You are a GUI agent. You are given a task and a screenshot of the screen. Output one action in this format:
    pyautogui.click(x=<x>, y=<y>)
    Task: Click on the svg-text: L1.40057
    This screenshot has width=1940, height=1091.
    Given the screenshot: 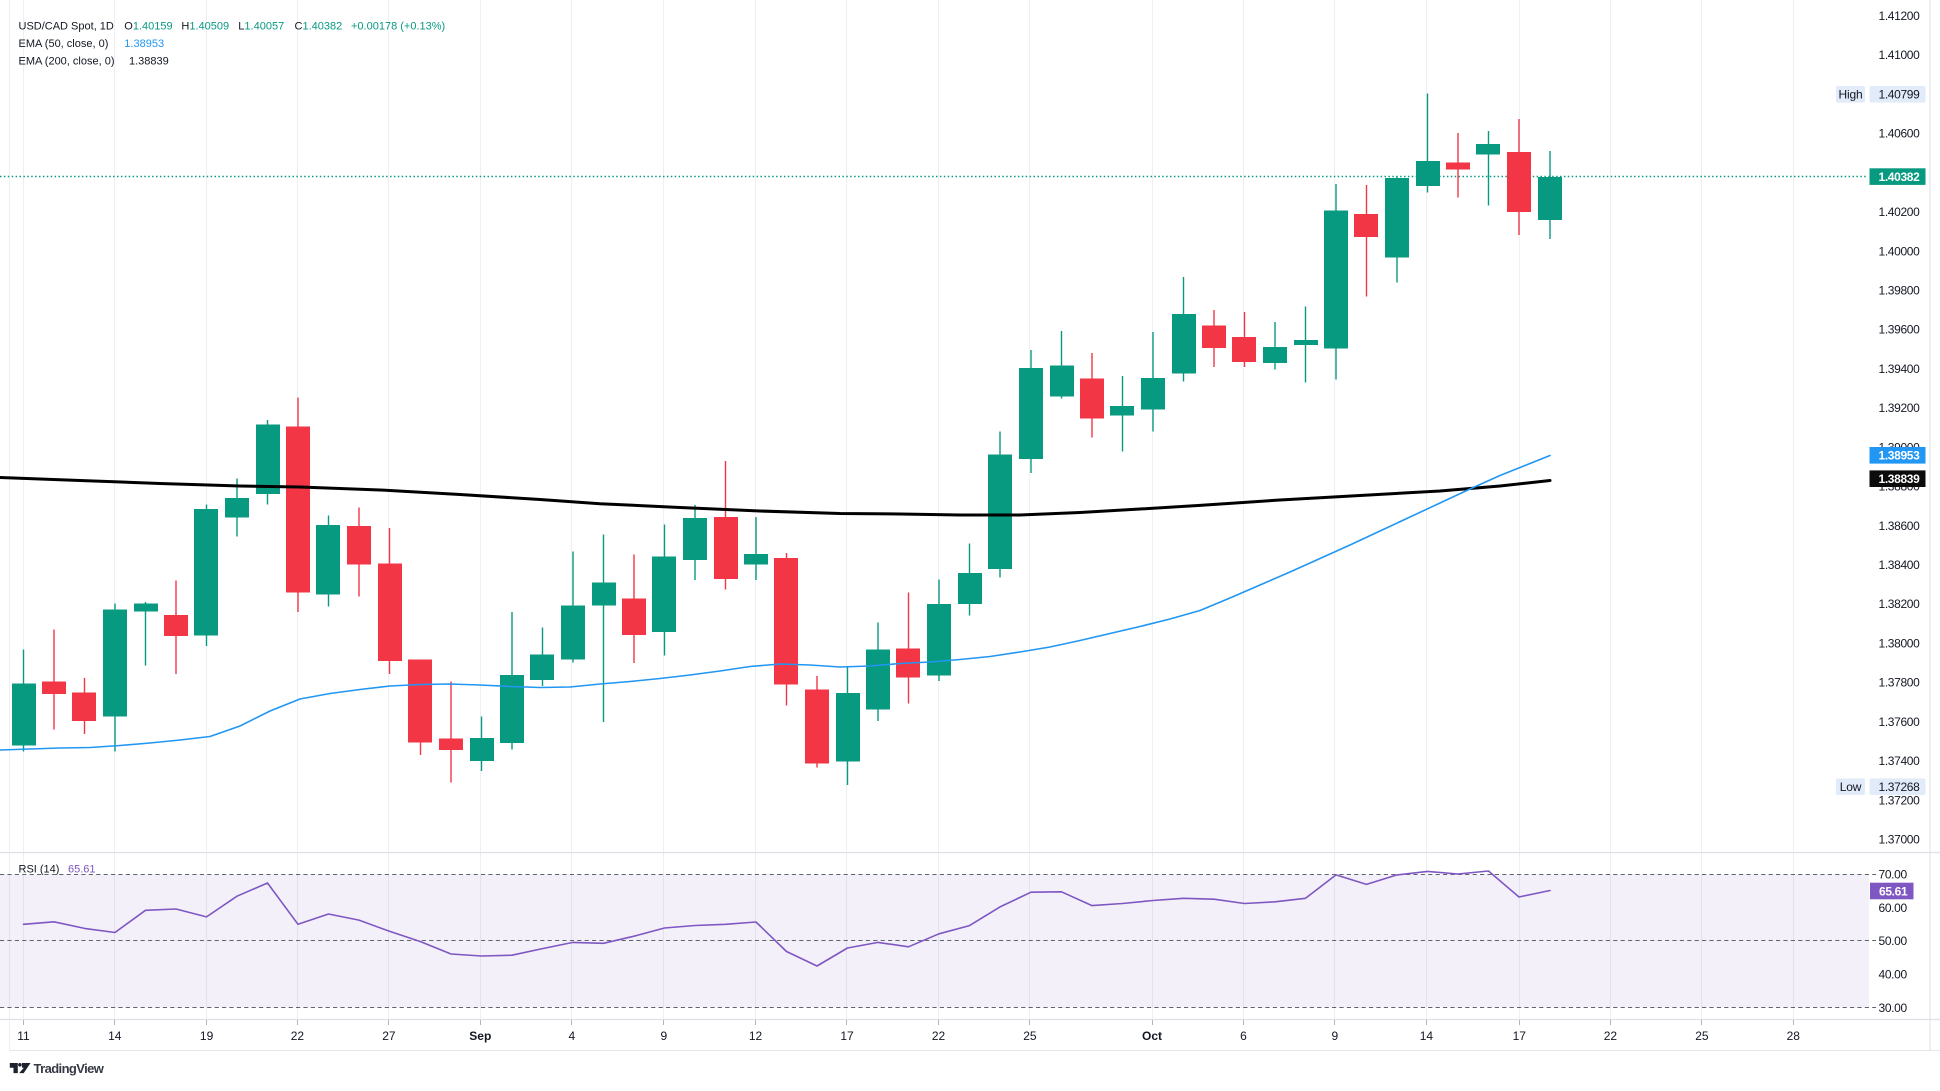 What is the action you would take?
    pyautogui.click(x=261, y=27)
    